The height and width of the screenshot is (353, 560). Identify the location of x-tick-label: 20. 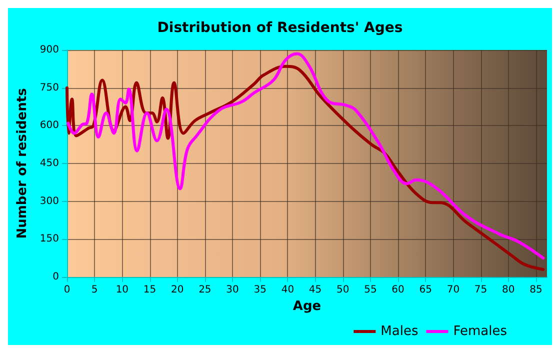
(177, 290).